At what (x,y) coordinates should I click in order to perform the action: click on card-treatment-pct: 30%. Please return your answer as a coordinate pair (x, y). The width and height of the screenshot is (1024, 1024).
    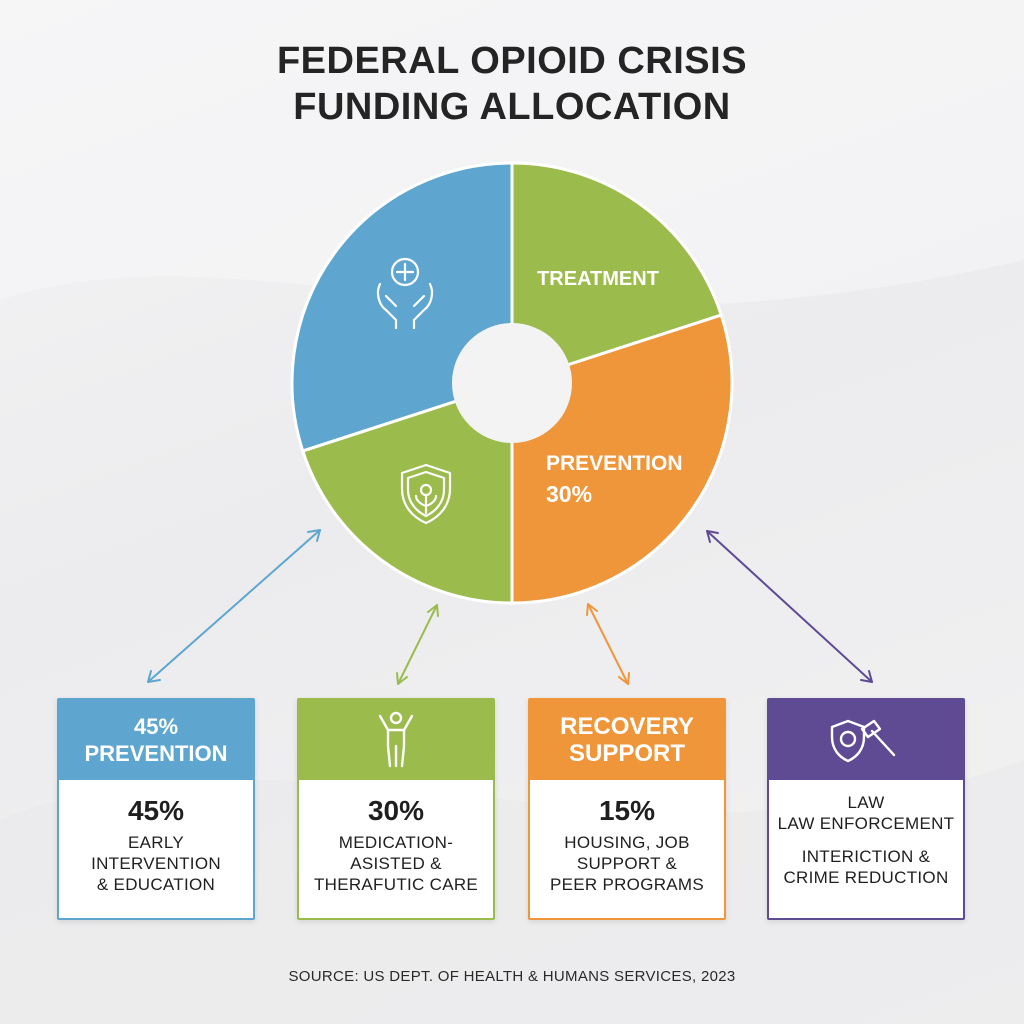
    Looking at the image, I should click on (396, 810).